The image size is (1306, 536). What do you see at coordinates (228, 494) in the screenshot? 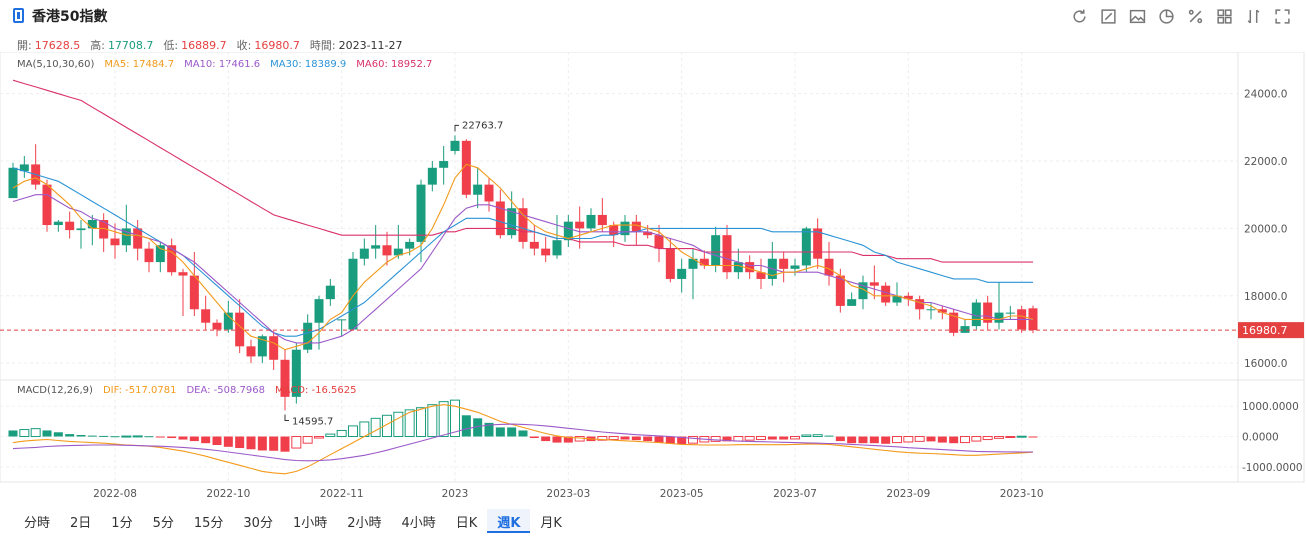
I see `time-axis-label: 2022-10` at bounding box center [228, 494].